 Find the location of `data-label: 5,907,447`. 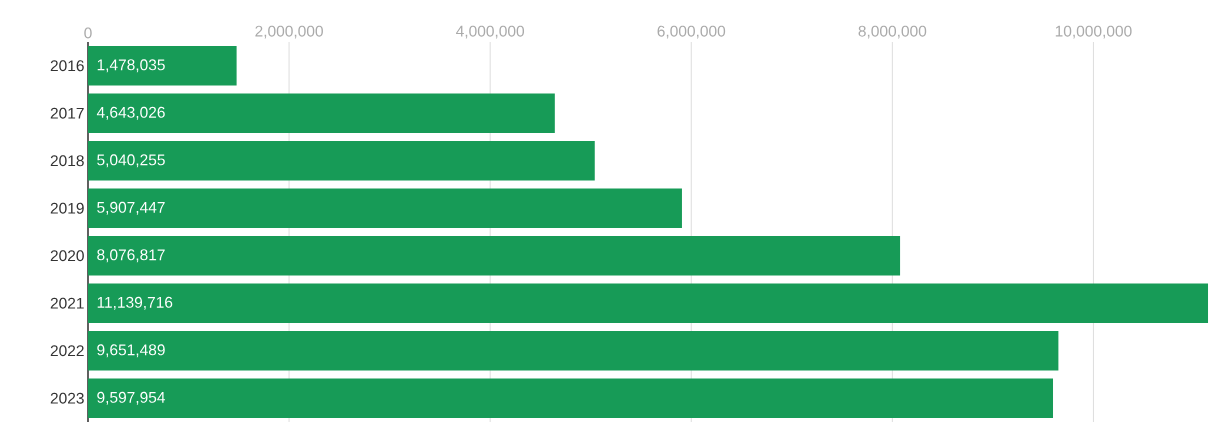

data-label: 5,907,447 is located at coordinates (131, 208).